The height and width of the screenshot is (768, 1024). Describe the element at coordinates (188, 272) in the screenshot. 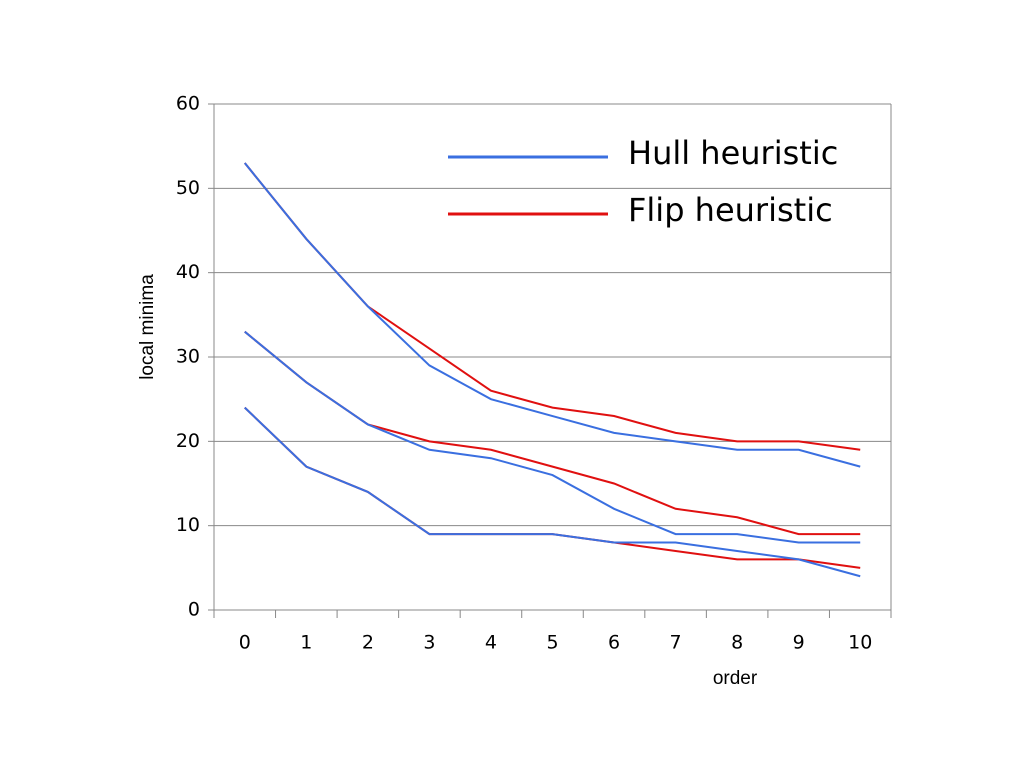

I see `y-tick-label: 40` at that location.